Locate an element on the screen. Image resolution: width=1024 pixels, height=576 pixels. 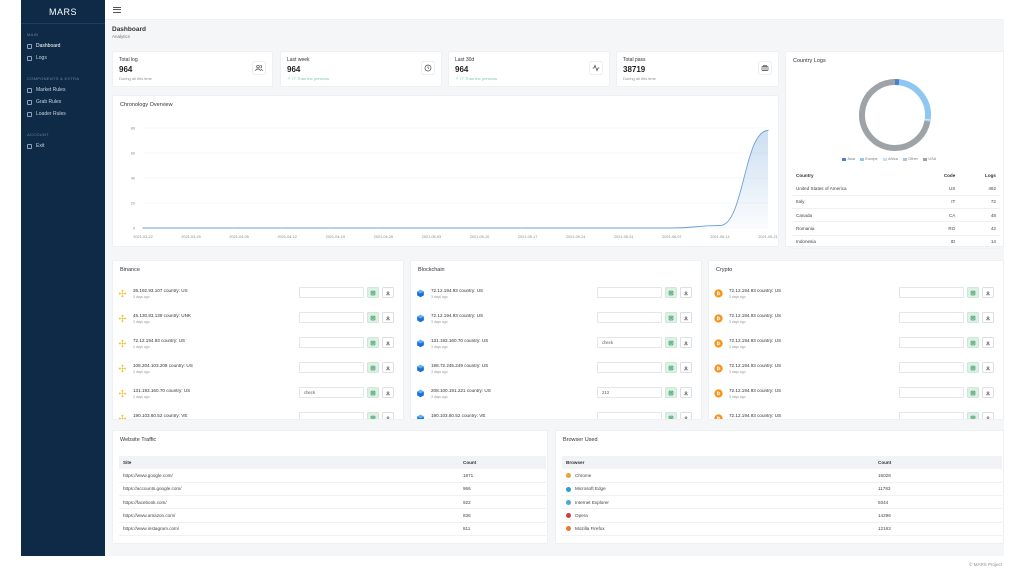
sidebar-item-exit: Exit is located at coordinates (63, 146).